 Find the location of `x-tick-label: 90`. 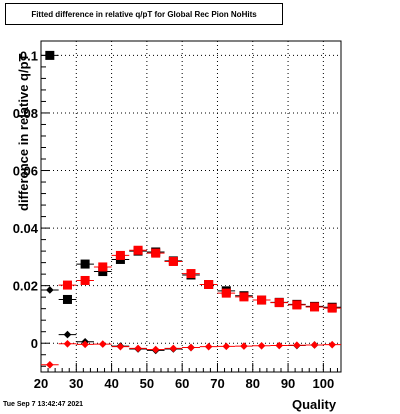

x-tick-label: 90 is located at coordinates (288, 383).